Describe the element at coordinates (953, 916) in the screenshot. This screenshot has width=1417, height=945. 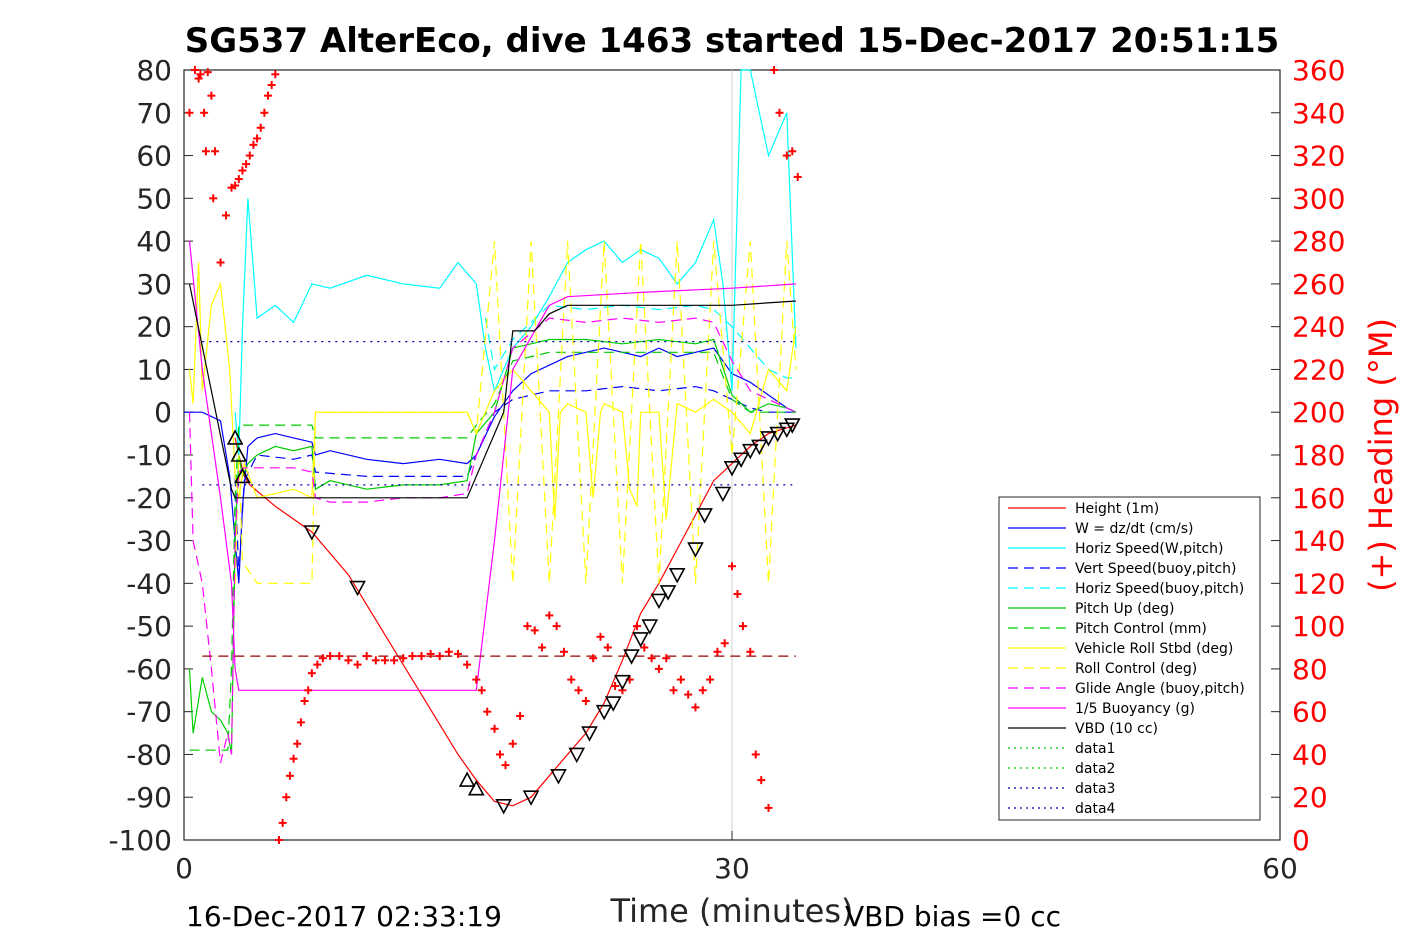
I see `footer-vbd-bias: VBD bias =0 cc` at that location.